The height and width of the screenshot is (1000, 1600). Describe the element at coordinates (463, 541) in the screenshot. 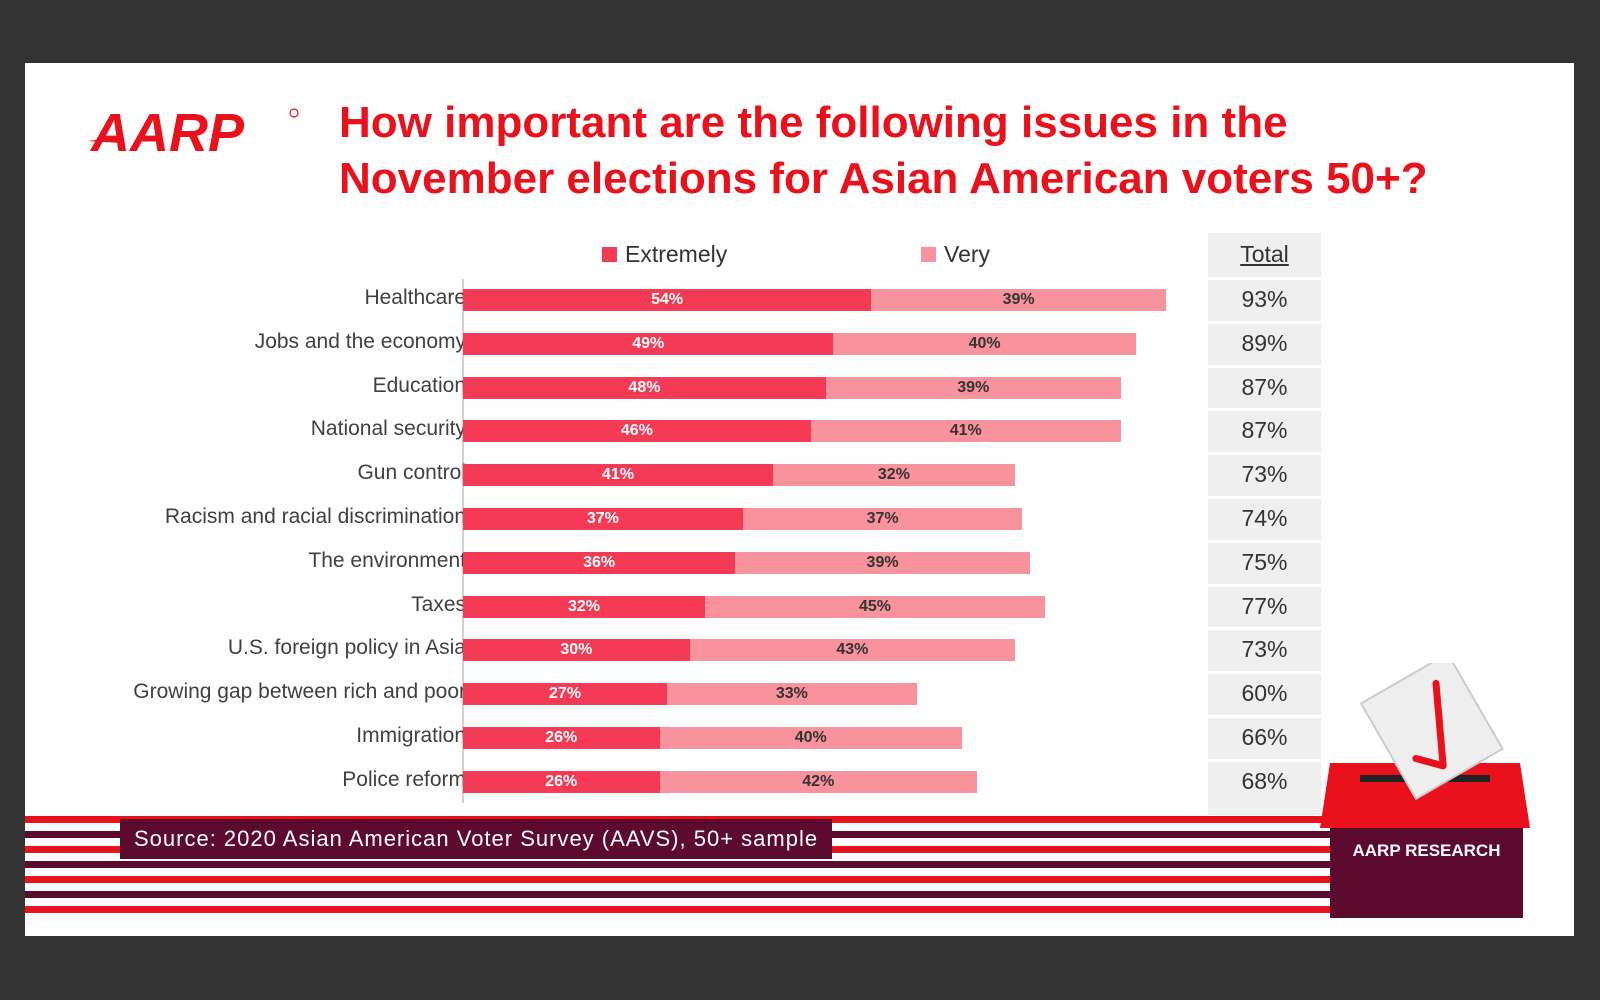

I see `chart-axis-line` at that location.